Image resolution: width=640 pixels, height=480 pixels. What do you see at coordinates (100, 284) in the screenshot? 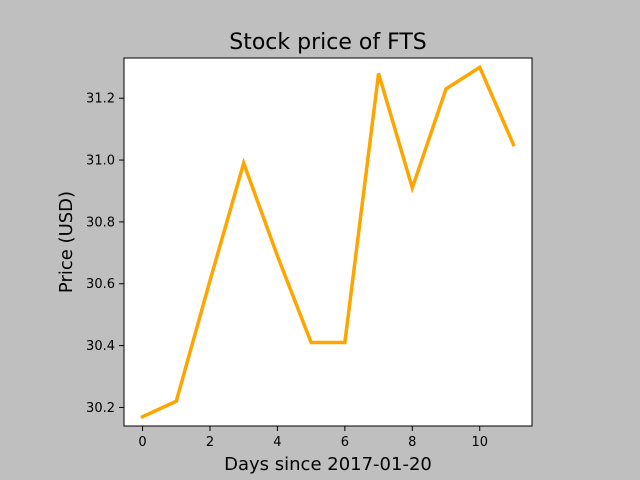
I see `y-tick-label: 30.6` at bounding box center [100, 284].